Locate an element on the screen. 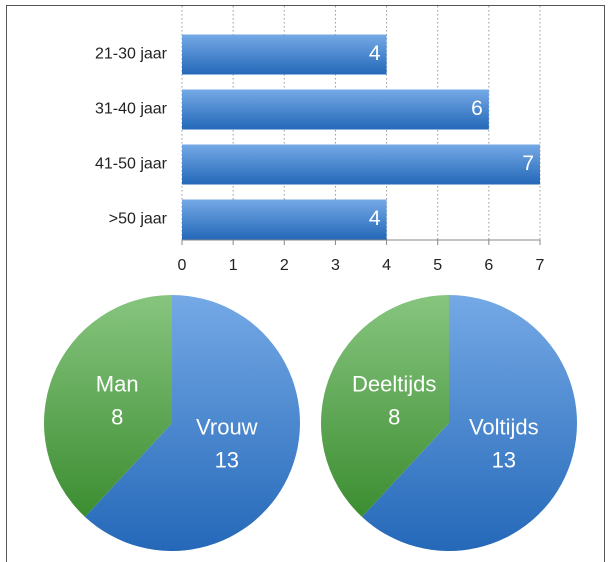 The width and height of the screenshot is (609, 562). x-tick-label: 4 is located at coordinates (386, 265).